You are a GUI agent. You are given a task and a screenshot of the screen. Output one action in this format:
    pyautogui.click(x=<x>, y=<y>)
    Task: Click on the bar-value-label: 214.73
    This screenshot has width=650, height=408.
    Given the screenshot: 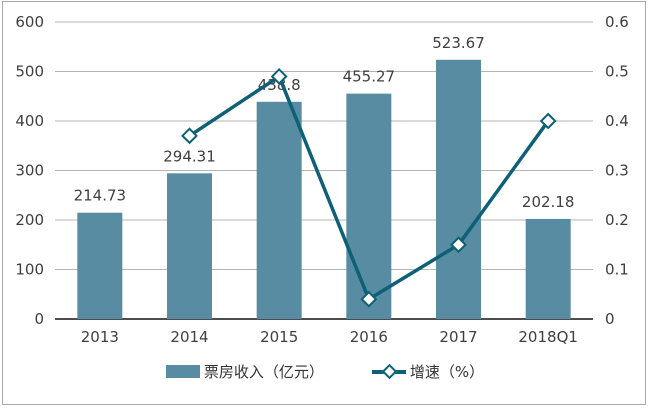 What is the action you would take?
    pyautogui.click(x=100, y=196)
    